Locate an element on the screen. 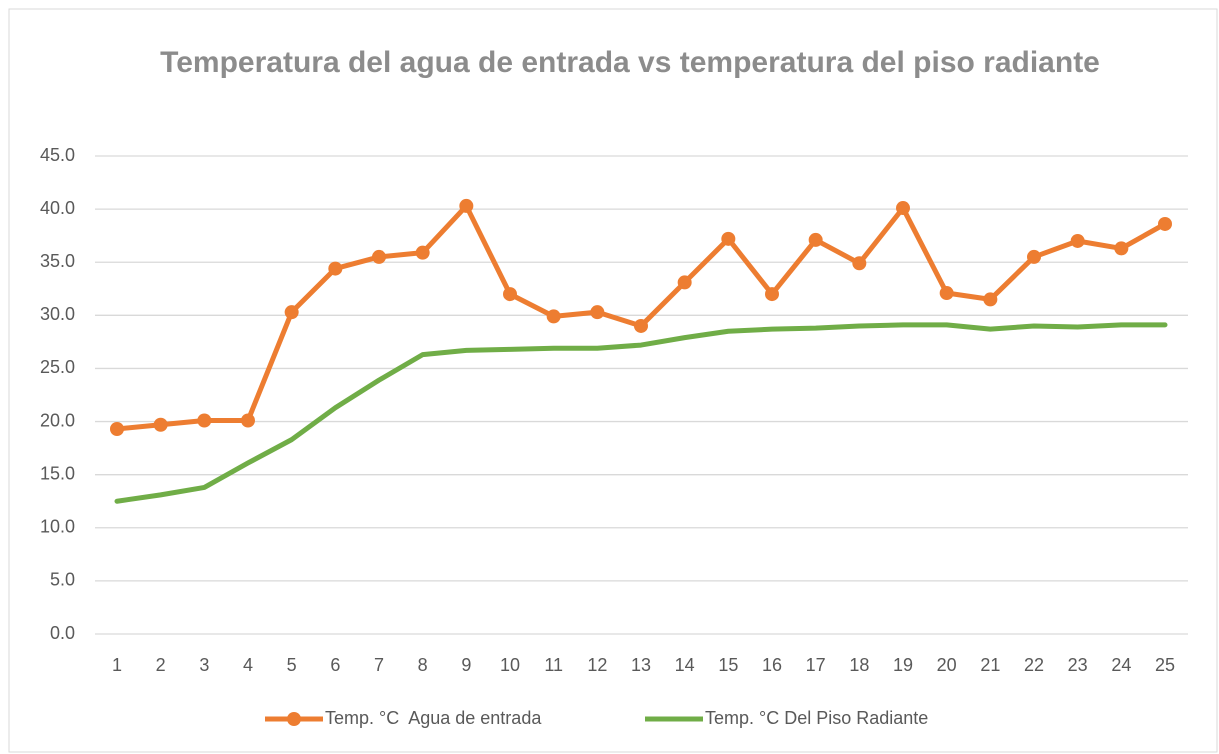 The width and height of the screenshot is (1219, 754). y-tick-label: 20.0 is located at coordinates (57, 420).